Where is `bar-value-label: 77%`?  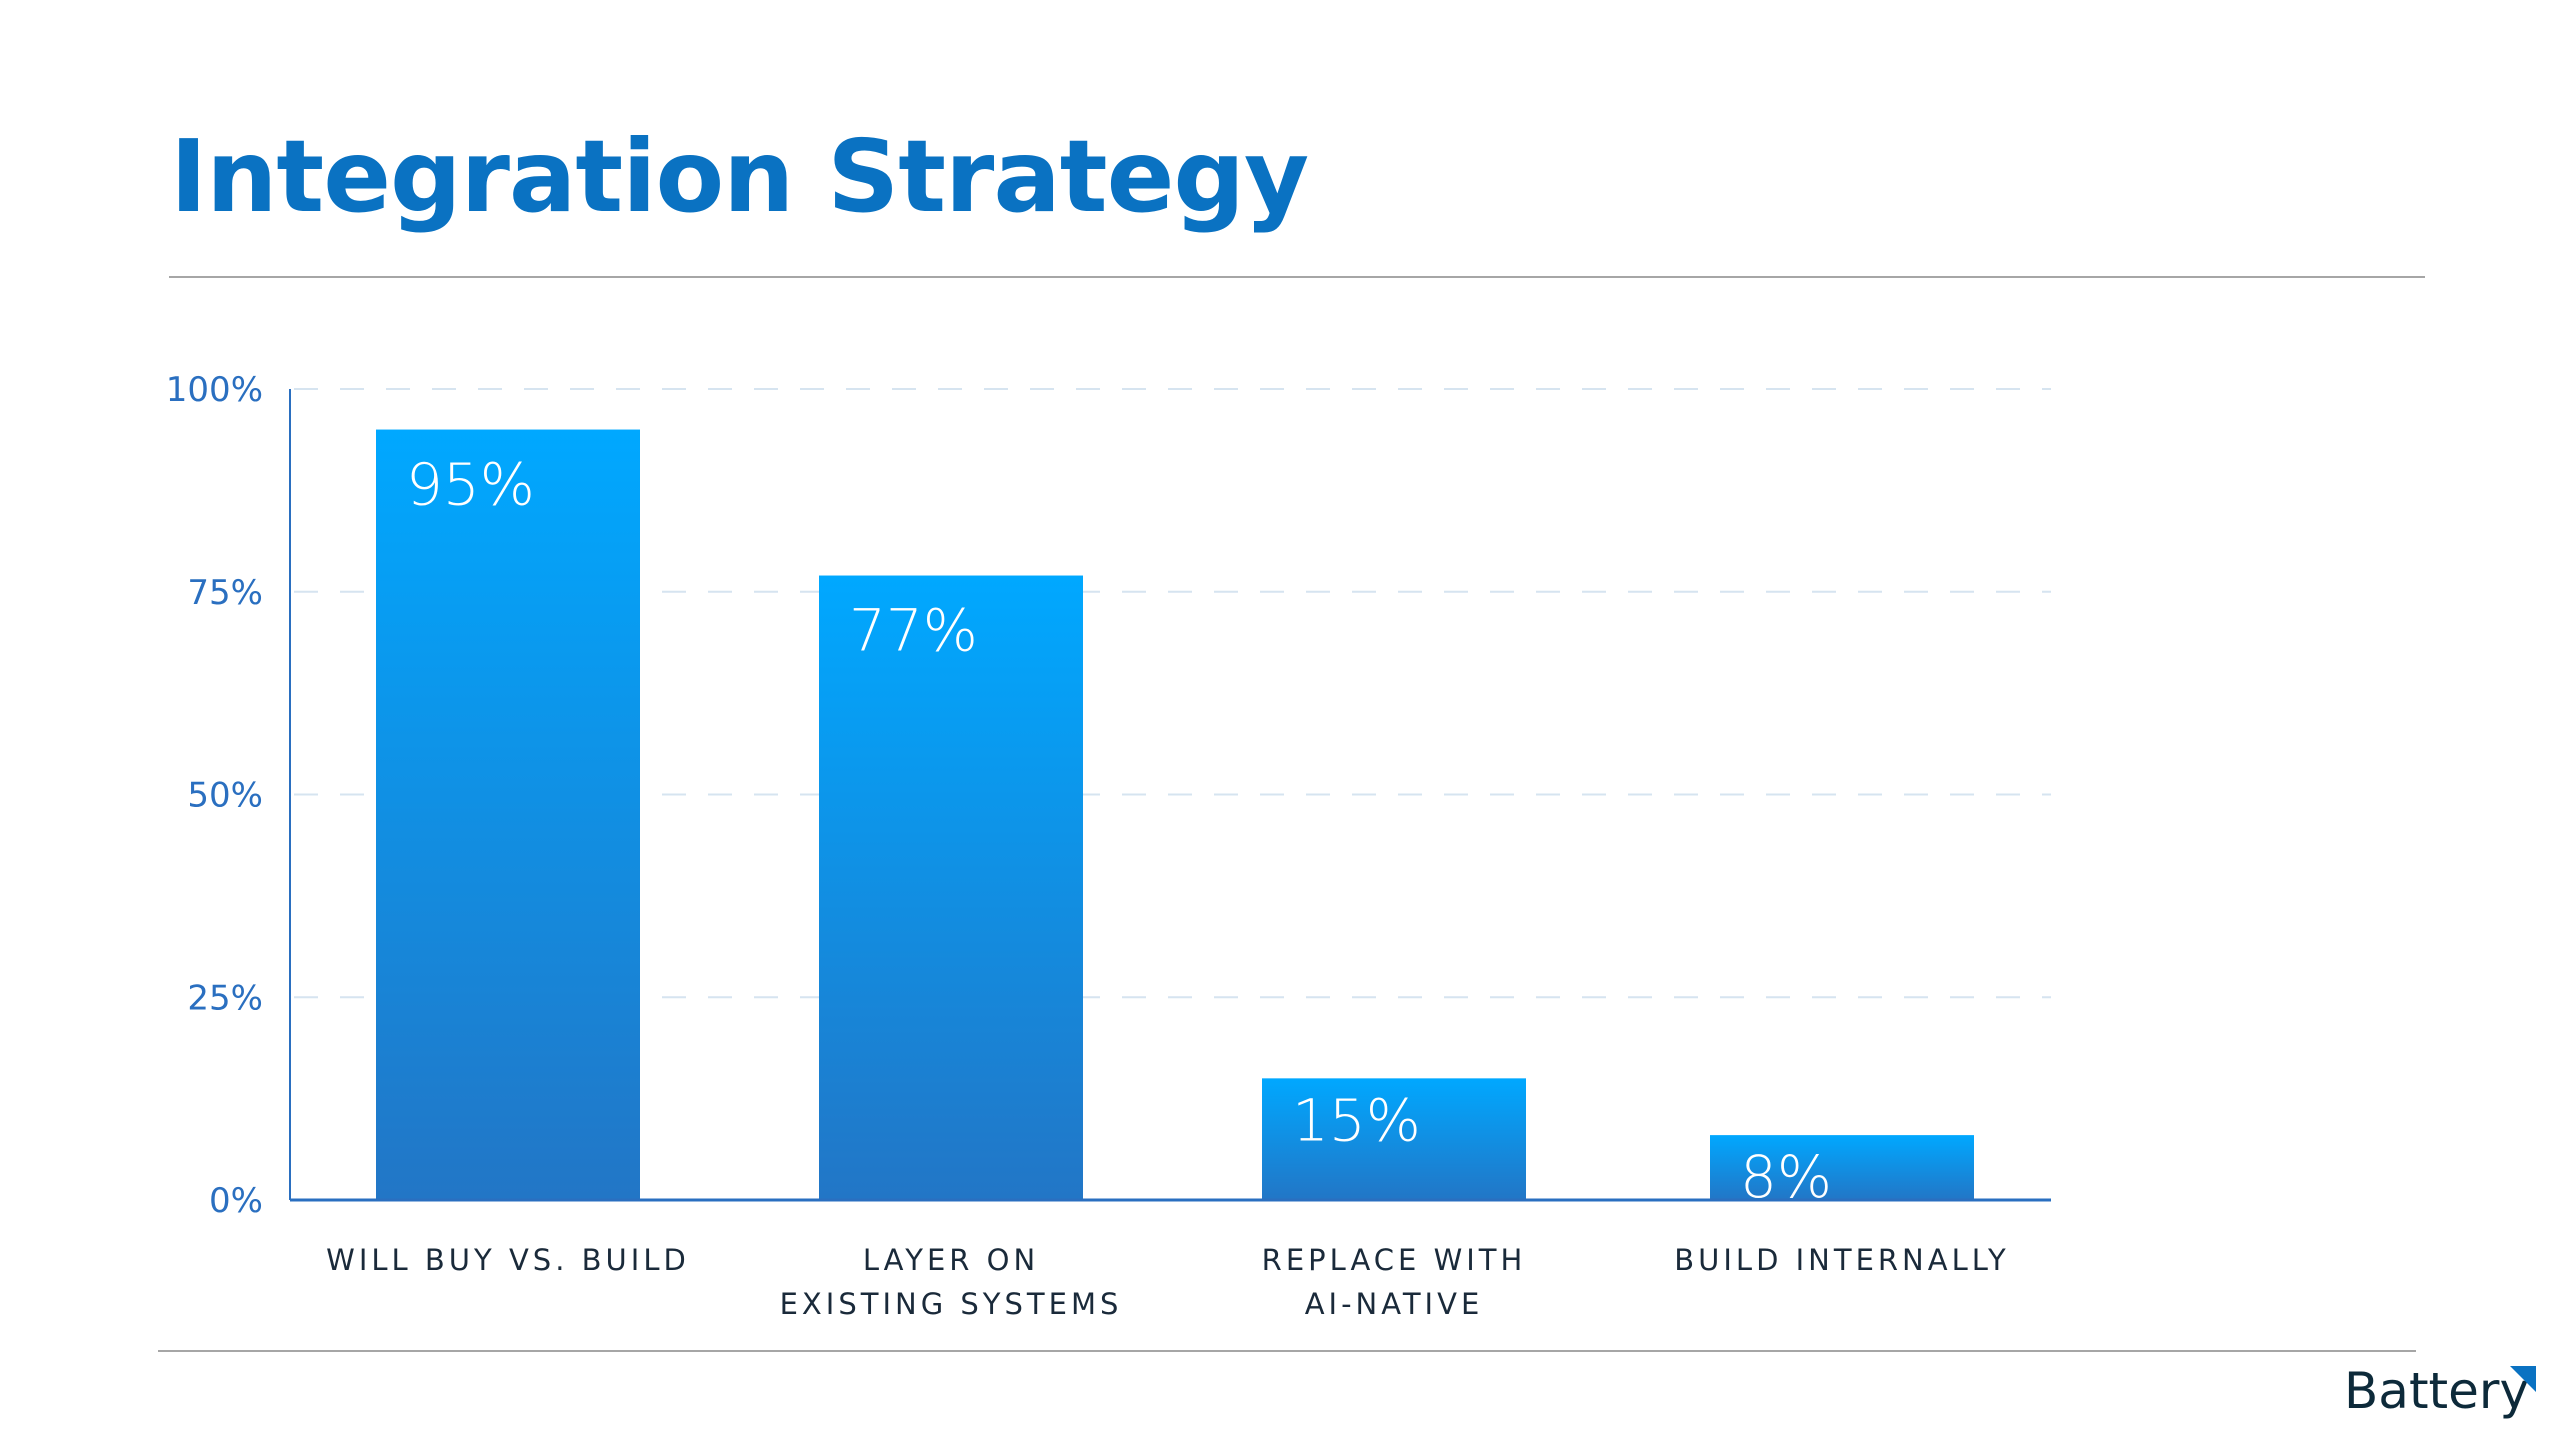 bar-value-label: 77% is located at coordinates (913, 631).